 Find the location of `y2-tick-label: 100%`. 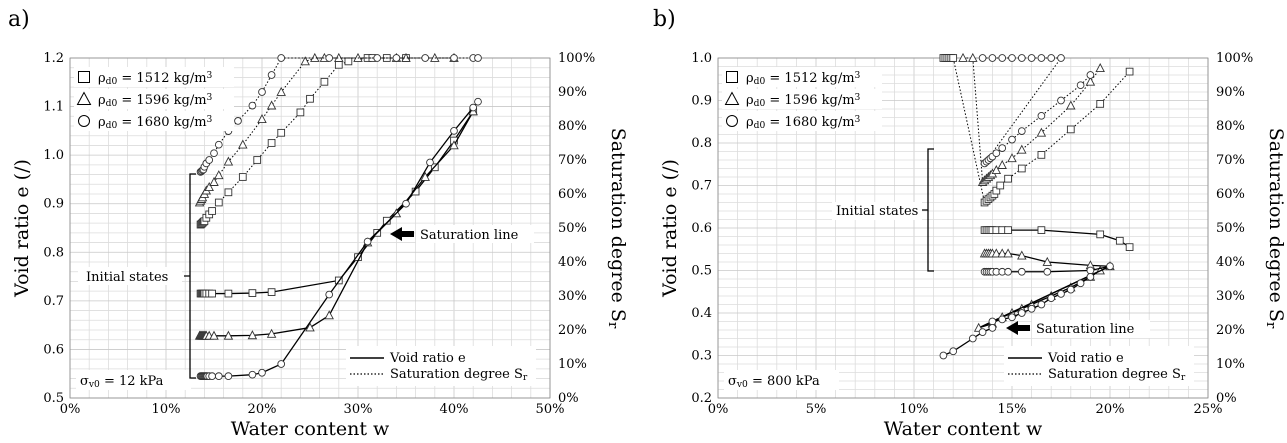

y2-tick-label: 100% is located at coordinates (576, 58).